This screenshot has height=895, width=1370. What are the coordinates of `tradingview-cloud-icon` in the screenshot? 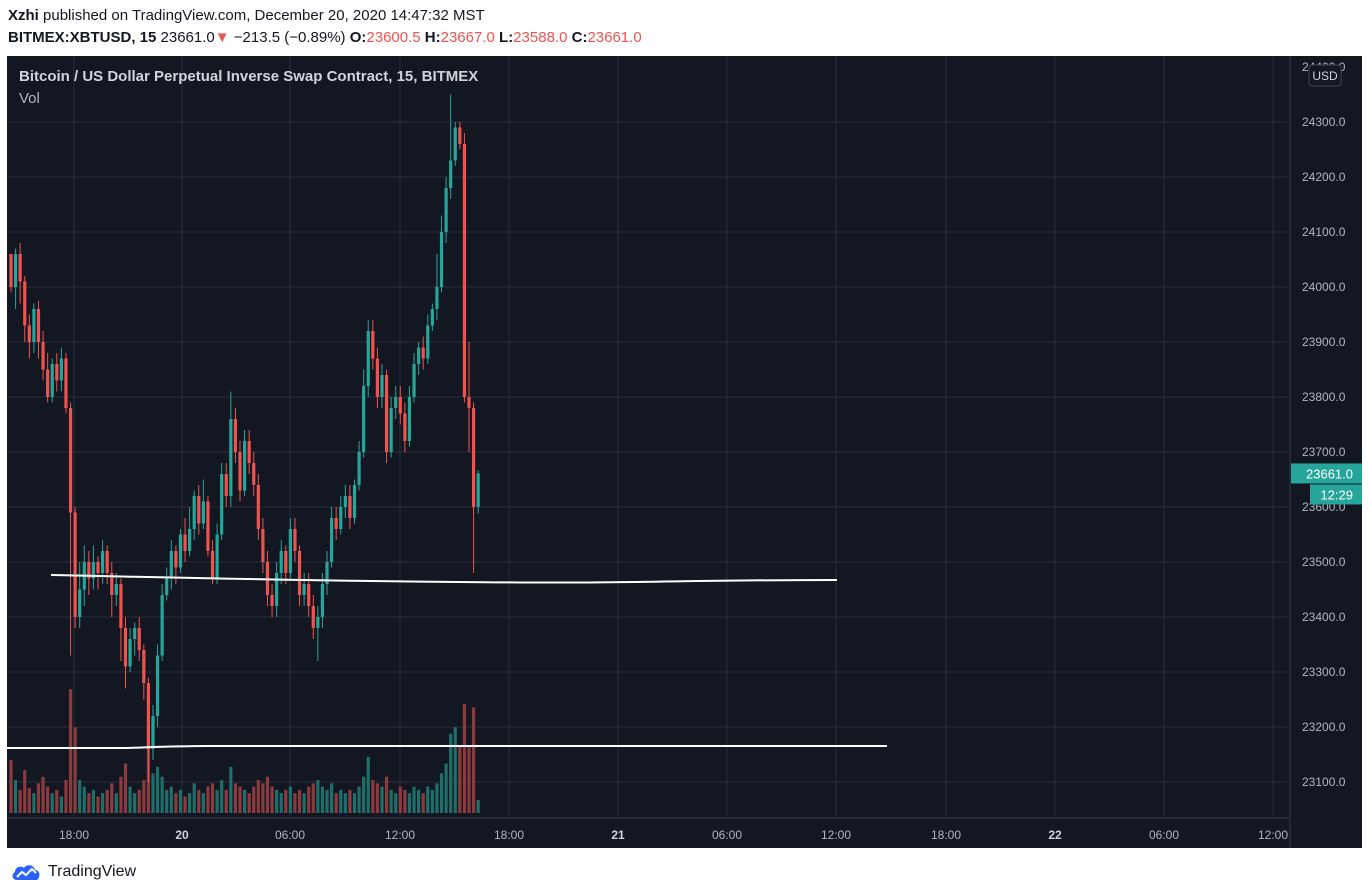 It's located at (26, 872).